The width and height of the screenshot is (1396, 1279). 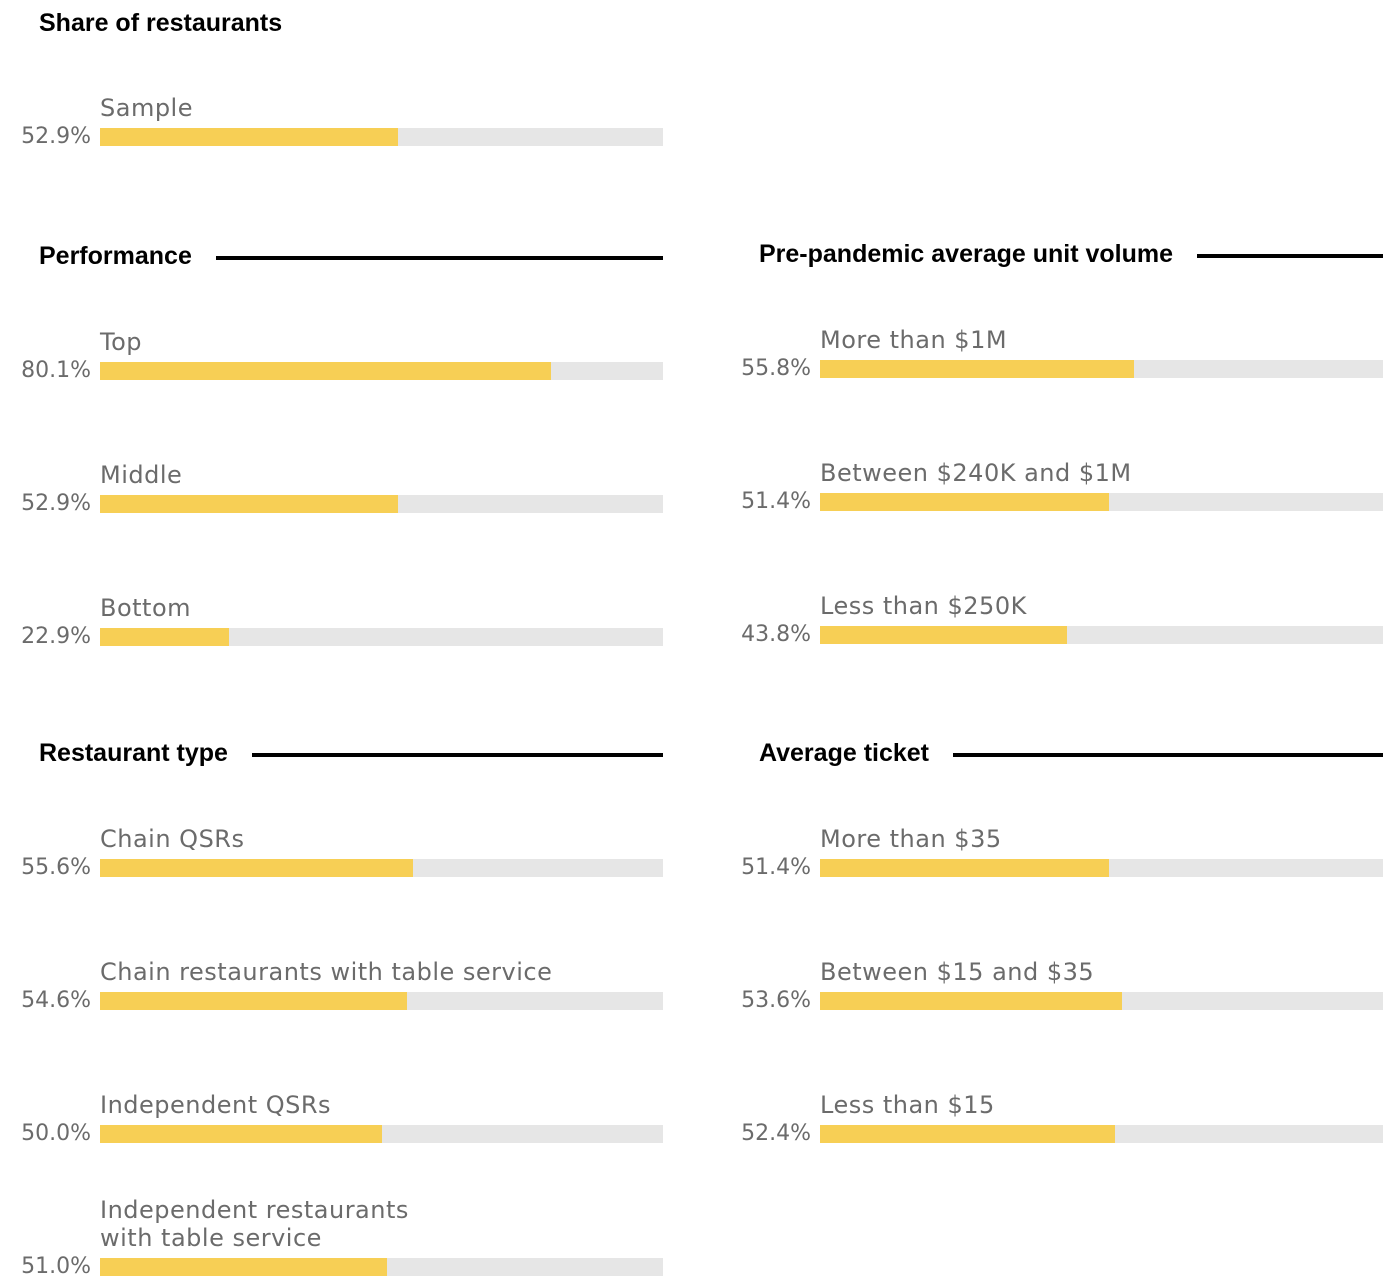 I want to click on category-label: Between $240K and $1M, so click(x=976, y=473).